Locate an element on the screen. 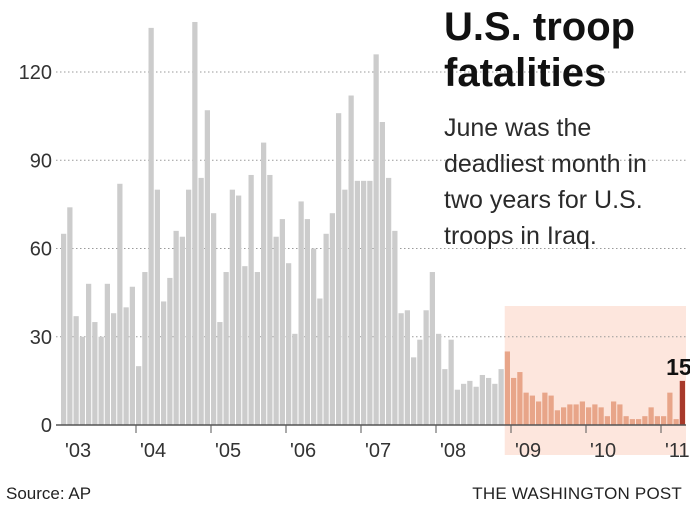  x-tick-label: '04 is located at coordinates (153, 451).